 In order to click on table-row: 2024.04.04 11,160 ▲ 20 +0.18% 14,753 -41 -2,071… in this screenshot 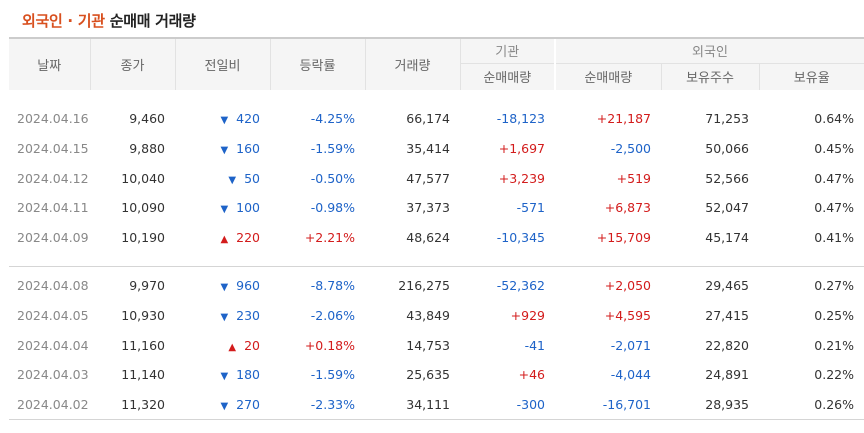, I will do `click(436, 345)`.